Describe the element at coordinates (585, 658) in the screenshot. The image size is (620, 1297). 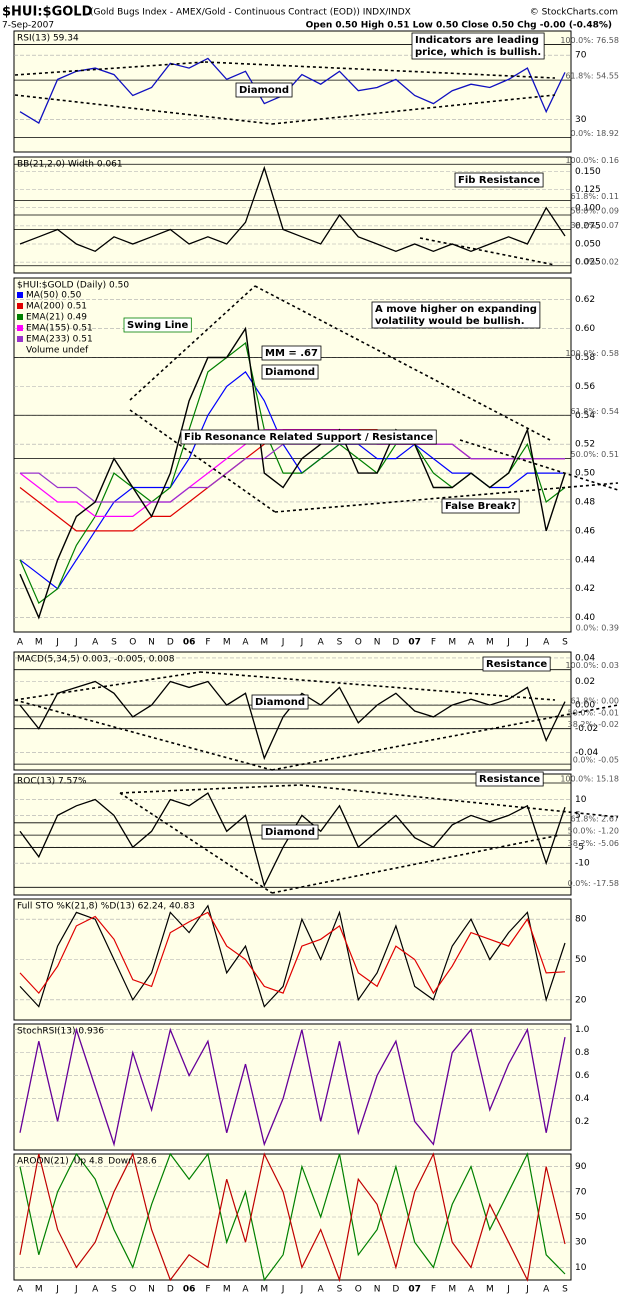
I see `y-tick-label: 0.04` at that location.